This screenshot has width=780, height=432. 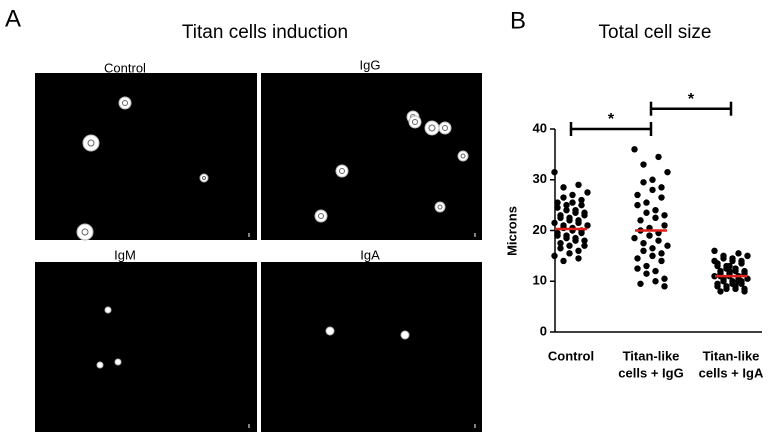 What do you see at coordinates (543, 330) in the screenshot?
I see `y-tick-label: 0` at bounding box center [543, 330].